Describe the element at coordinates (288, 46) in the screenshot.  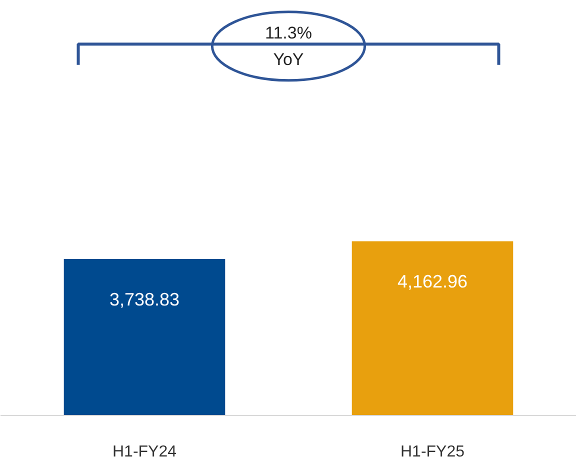
I see `text: 11.3% YoY` at that location.